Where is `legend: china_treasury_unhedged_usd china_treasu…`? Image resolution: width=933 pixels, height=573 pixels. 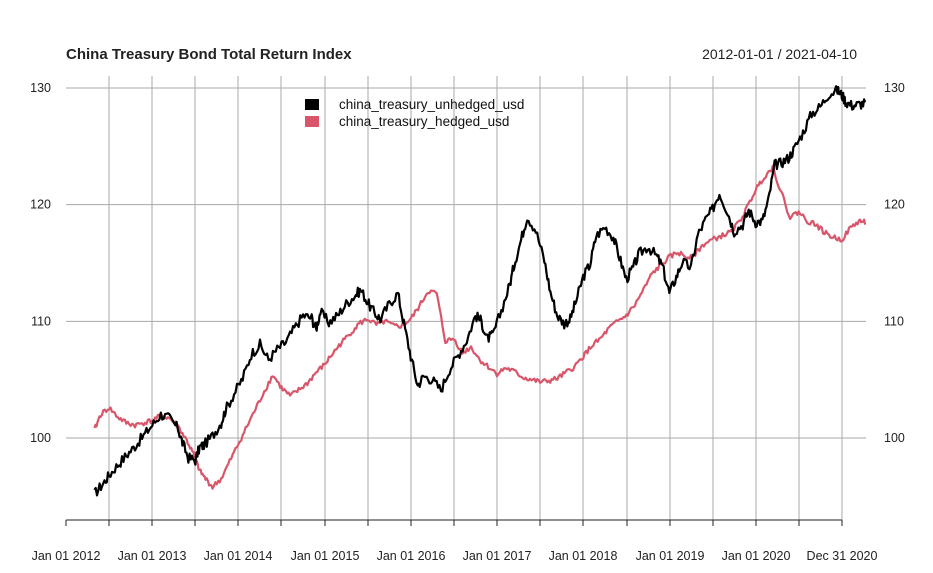
legend: china_treasury_unhedged_usd china_treasu… is located at coordinates (414, 113).